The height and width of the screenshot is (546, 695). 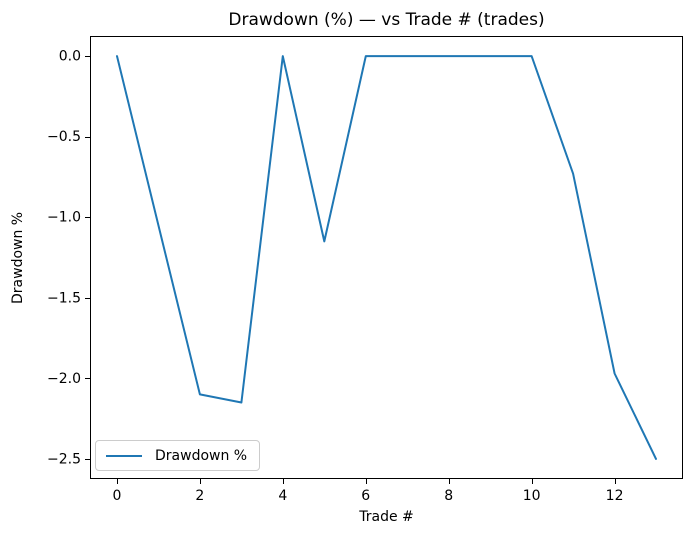 I want to click on x-tick-label: 12, so click(x=615, y=496).